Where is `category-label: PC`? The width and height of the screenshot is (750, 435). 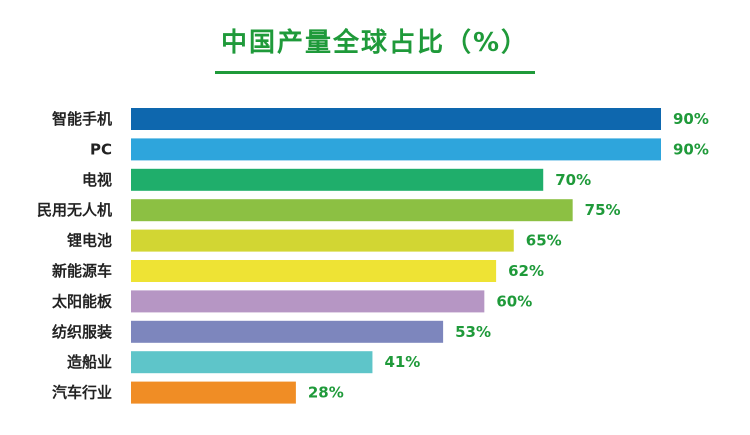 category-label: PC is located at coordinates (101, 149).